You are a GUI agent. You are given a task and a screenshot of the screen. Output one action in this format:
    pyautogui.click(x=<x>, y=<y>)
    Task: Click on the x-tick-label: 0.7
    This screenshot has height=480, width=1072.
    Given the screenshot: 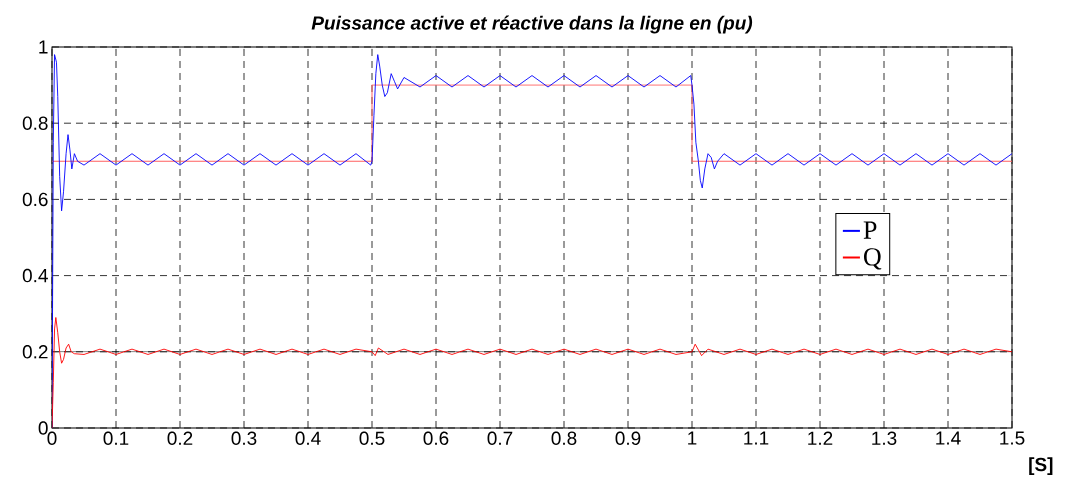 What is the action you would take?
    pyautogui.click(x=500, y=438)
    